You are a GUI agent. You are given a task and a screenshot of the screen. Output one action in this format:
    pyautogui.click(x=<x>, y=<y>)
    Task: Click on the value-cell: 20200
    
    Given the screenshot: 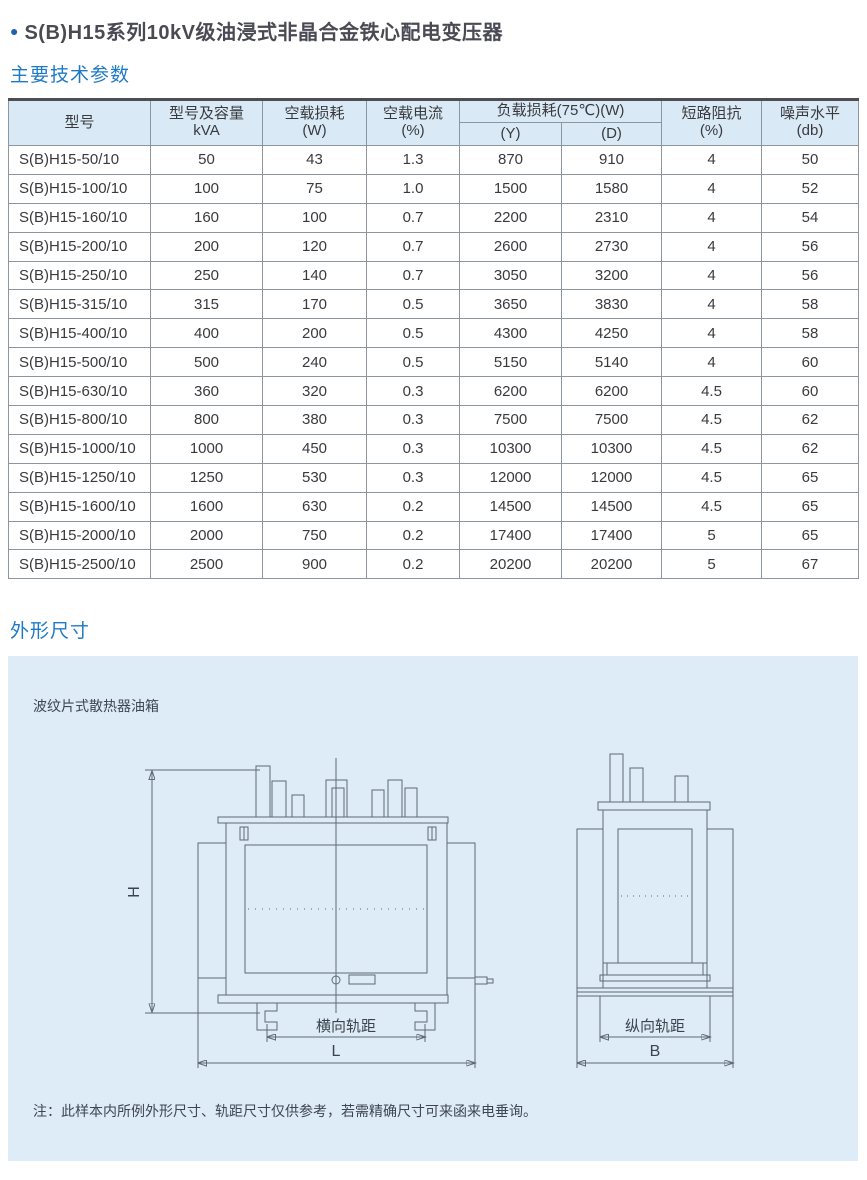 What is the action you would take?
    pyautogui.click(x=510, y=564)
    